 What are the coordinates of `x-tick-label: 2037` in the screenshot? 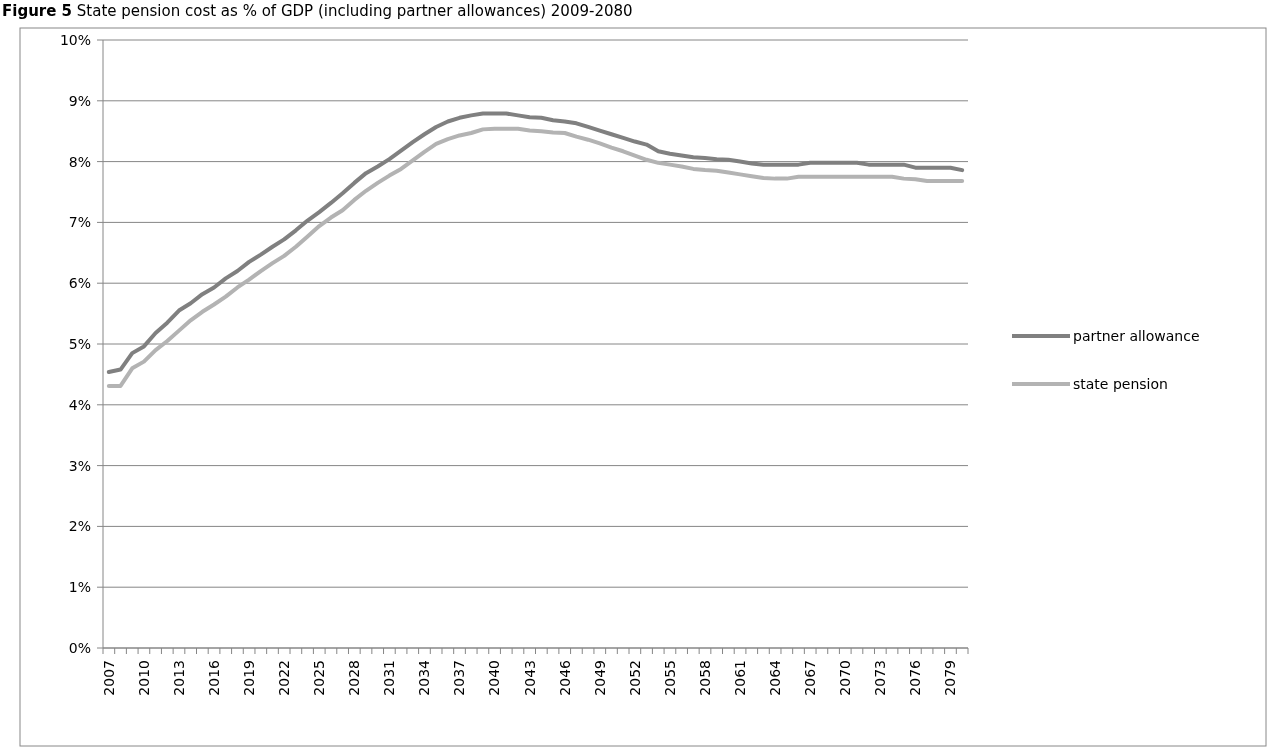 It's located at (459, 678).